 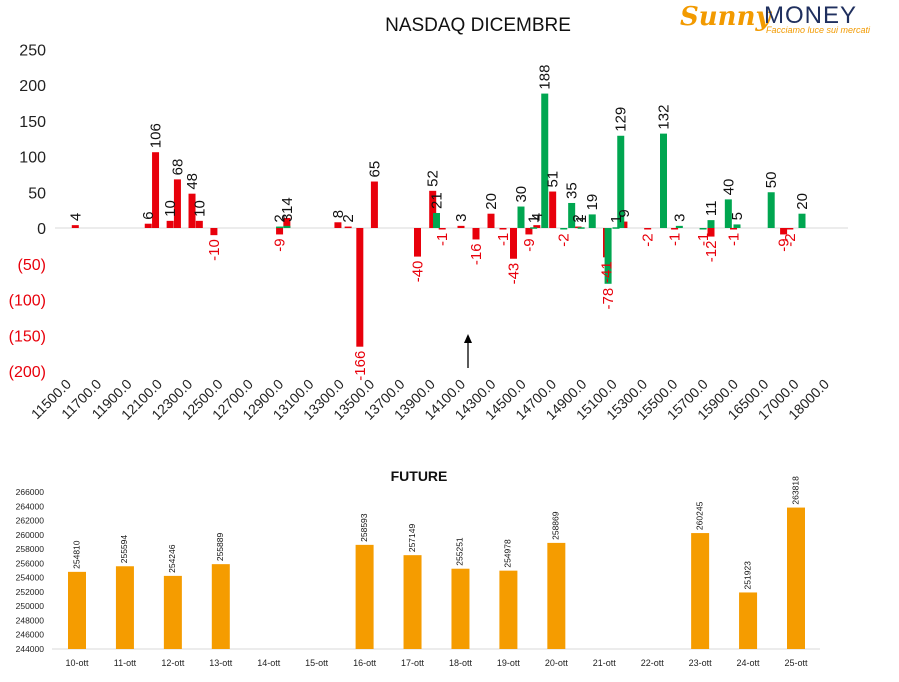 I want to click on data-label: -40, so click(x=417, y=272).